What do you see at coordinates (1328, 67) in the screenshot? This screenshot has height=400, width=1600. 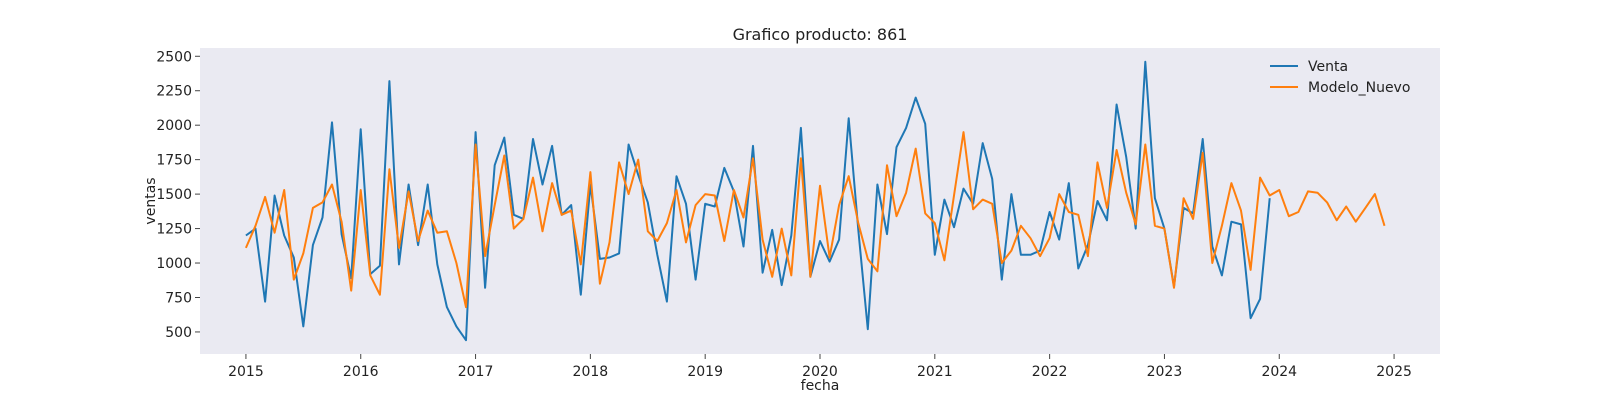 I see `legend-entry: Venta` at bounding box center [1328, 67].